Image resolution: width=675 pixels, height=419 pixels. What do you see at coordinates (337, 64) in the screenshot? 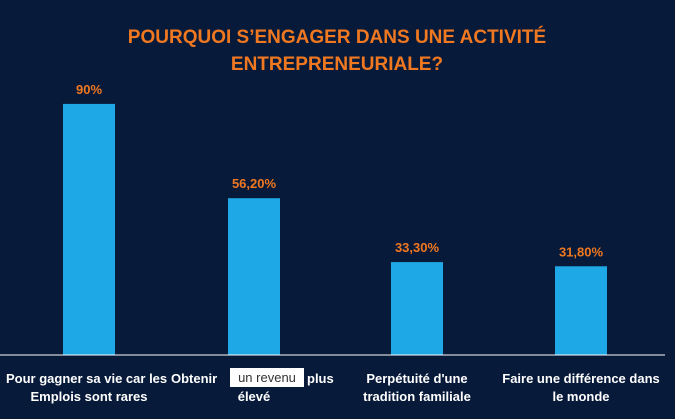
I see `chart-title-line-2: ENTREPRENEURIALE?` at bounding box center [337, 64].